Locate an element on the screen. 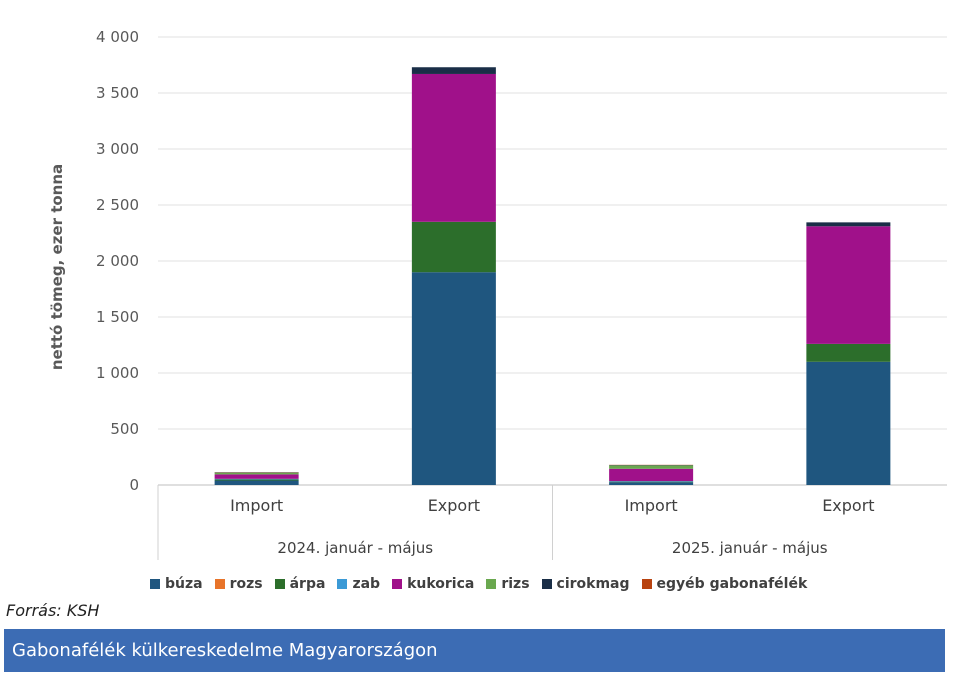 Image resolution: width=957 pixels, height=685 pixels. legend-item: rizs is located at coordinates (508, 584).